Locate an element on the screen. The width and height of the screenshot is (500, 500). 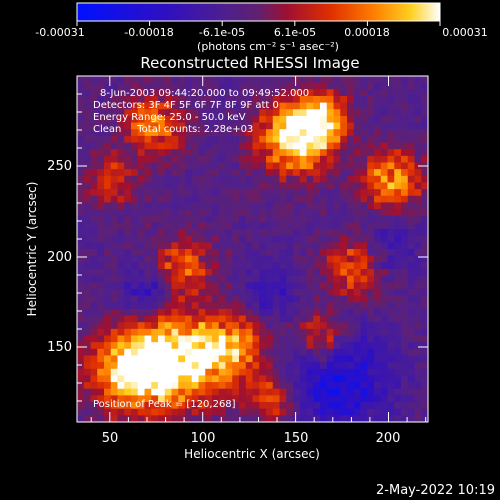
colorbar-gradient is located at coordinates (258, 12).